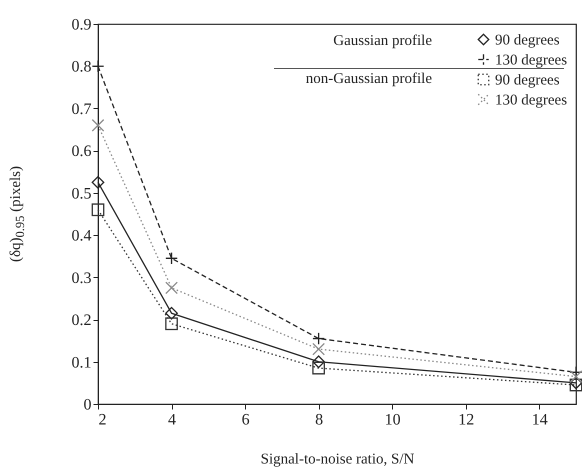  What do you see at coordinates (82, 193) in the screenshot?
I see `y-tick-label: 0.5` at bounding box center [82, 193].